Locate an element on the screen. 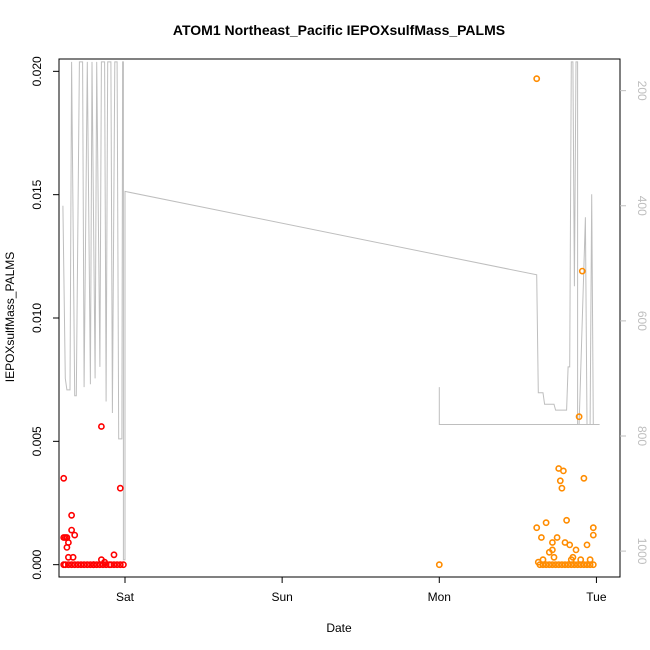 Image resolution: width=650 pixels, height=650 pixels. y-axis-label: IEPOXsulfMass_PALMS is located at coordinates (10, 317).